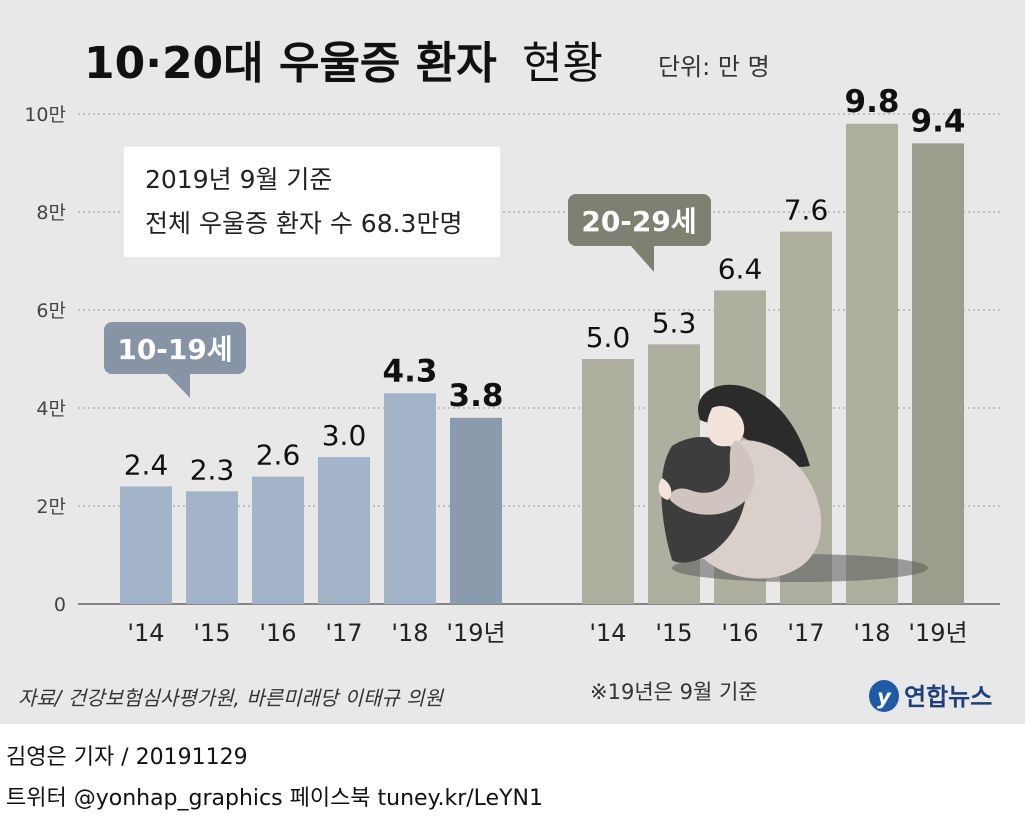 This screenshot has width=1025, height=820. I want to click on data-label: 3.0, so click(344, 435).